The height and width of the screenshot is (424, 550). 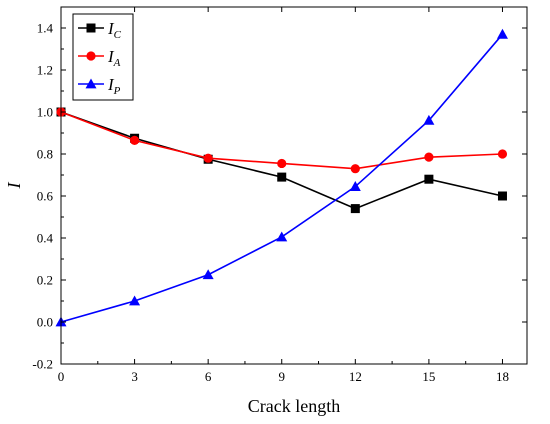 I want to click on legend-label: IP, so click(x=114, y=86).